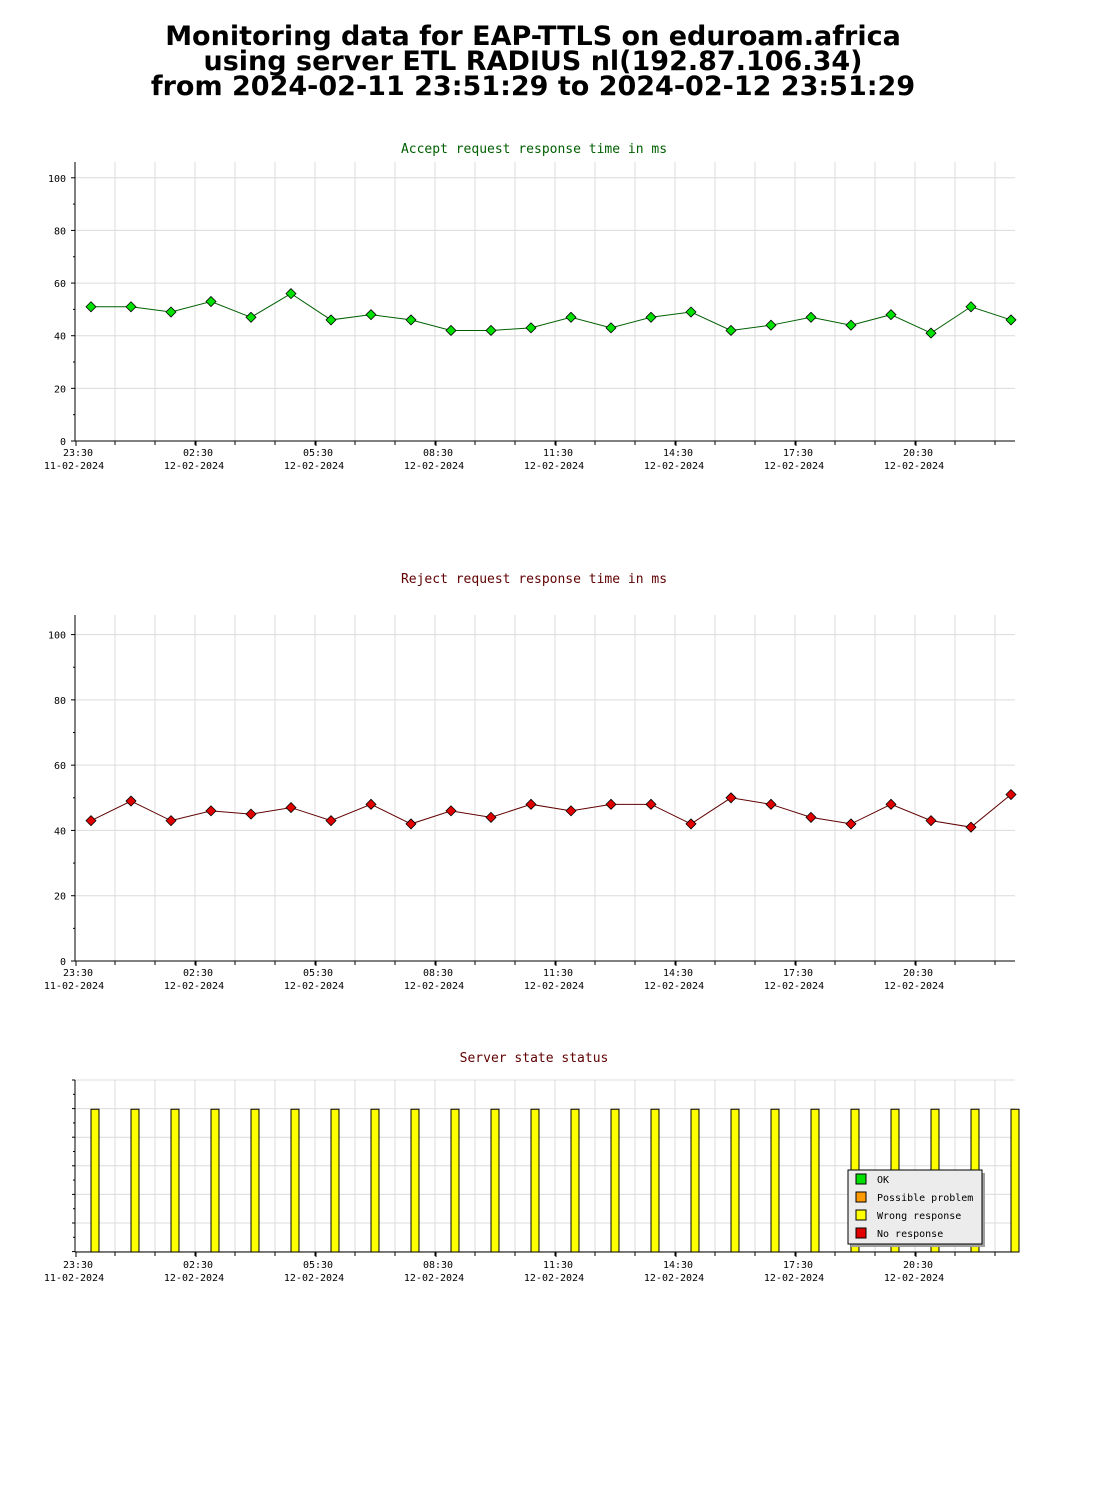 This screenshot has height=1500, width=1100. I want to click on chart-title: Accept request response time in ms, so click(534, 149).